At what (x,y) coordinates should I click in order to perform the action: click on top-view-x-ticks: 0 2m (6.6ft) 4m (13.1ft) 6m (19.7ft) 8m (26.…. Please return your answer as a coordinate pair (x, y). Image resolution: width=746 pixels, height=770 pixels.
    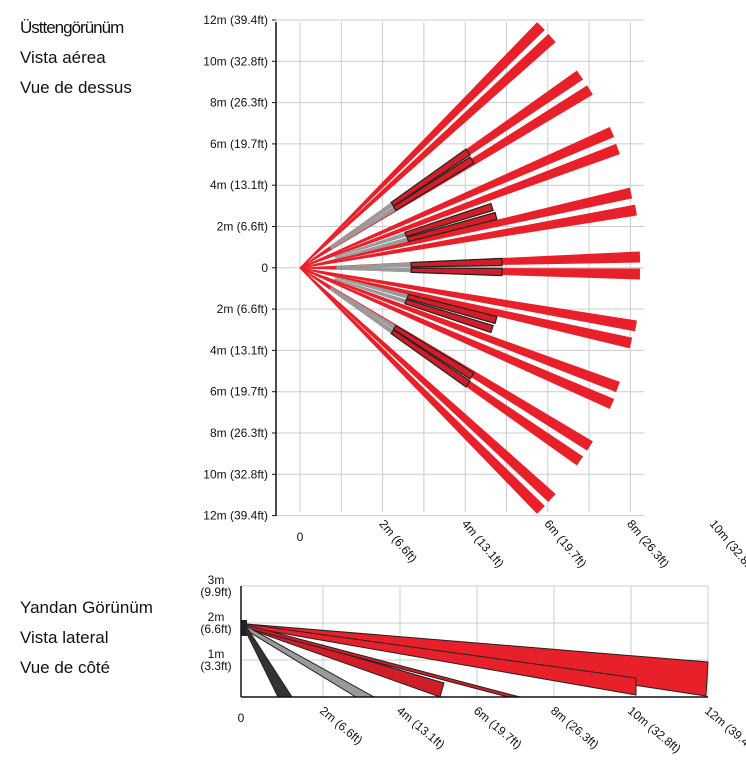
    Looking at the image, I should click on (521, 546).